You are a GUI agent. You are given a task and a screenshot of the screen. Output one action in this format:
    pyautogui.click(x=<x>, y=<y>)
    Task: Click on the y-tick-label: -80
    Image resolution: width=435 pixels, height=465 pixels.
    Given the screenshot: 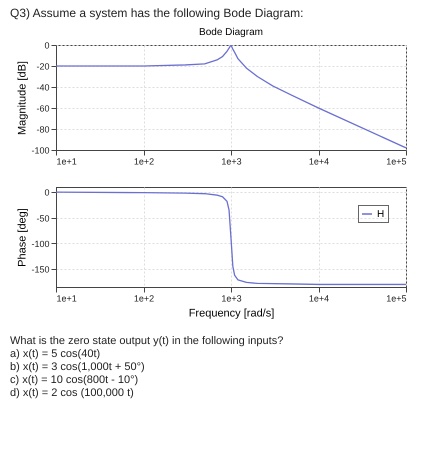 What is the action you would take?
    pyautogui.click(x=43, y=129)
    